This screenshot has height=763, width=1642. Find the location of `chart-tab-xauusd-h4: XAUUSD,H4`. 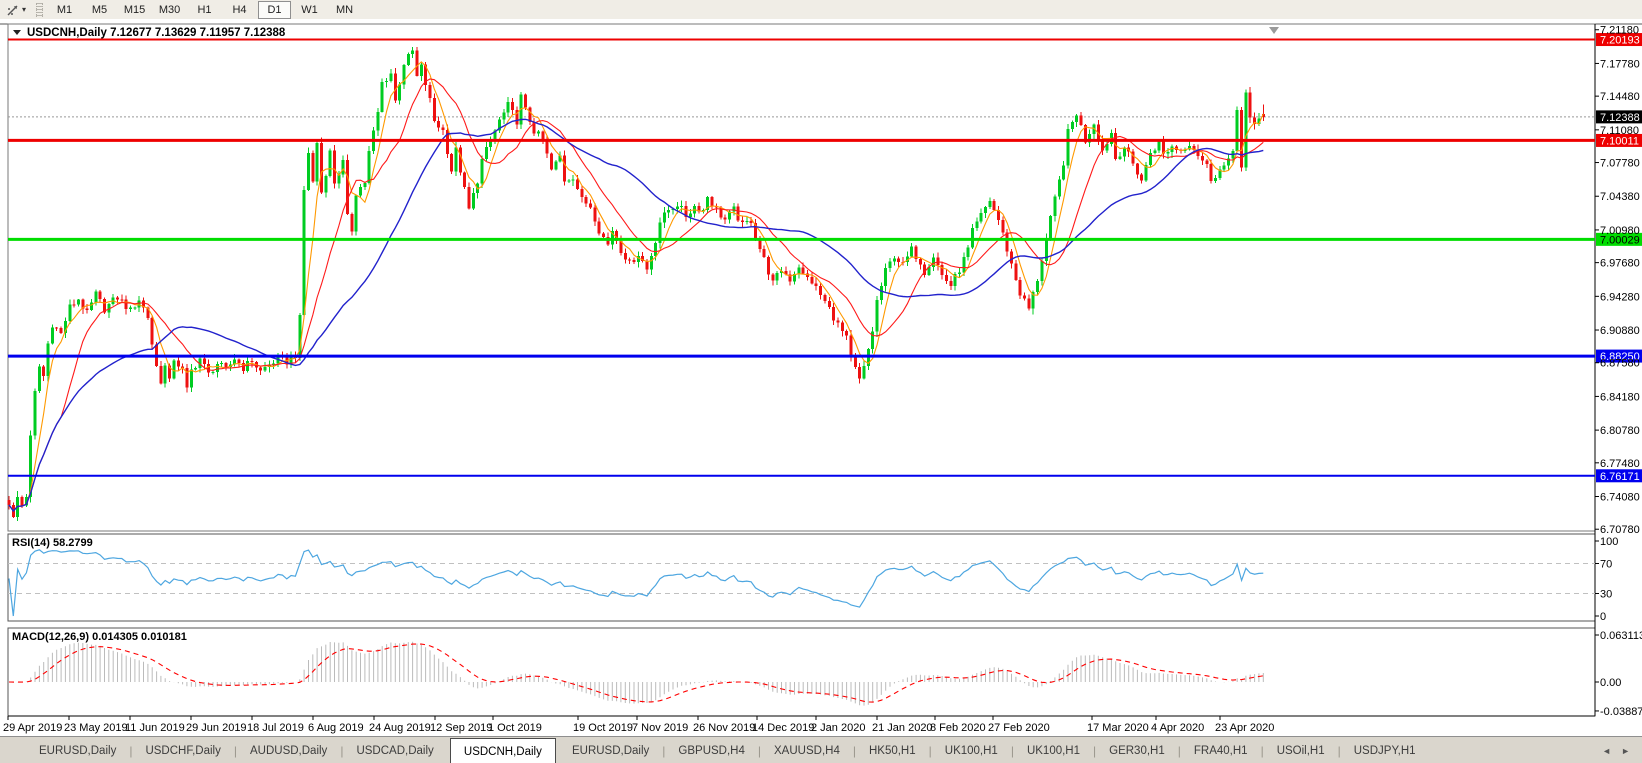

chart-tab-xauusd-h4: XAUUSD,H4 is located at coordinates (807, 750).